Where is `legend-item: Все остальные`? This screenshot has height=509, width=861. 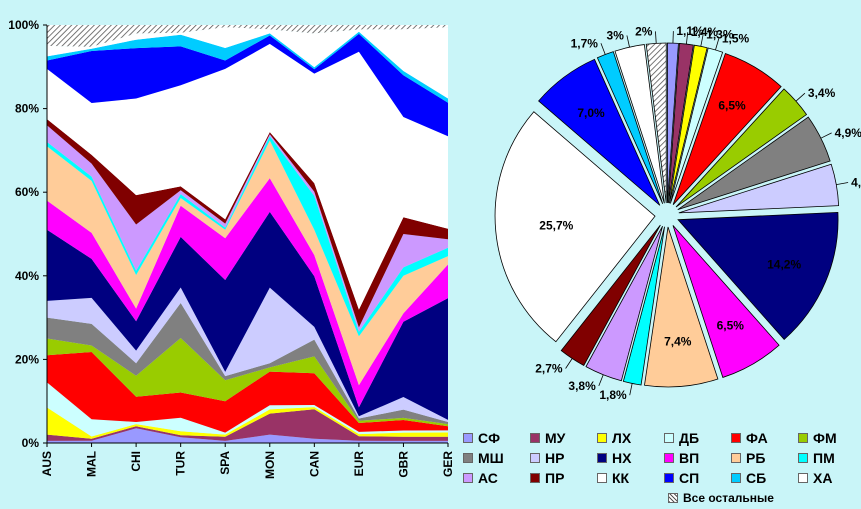 legend-item: Все остальные is located at coordinates (721, 498).